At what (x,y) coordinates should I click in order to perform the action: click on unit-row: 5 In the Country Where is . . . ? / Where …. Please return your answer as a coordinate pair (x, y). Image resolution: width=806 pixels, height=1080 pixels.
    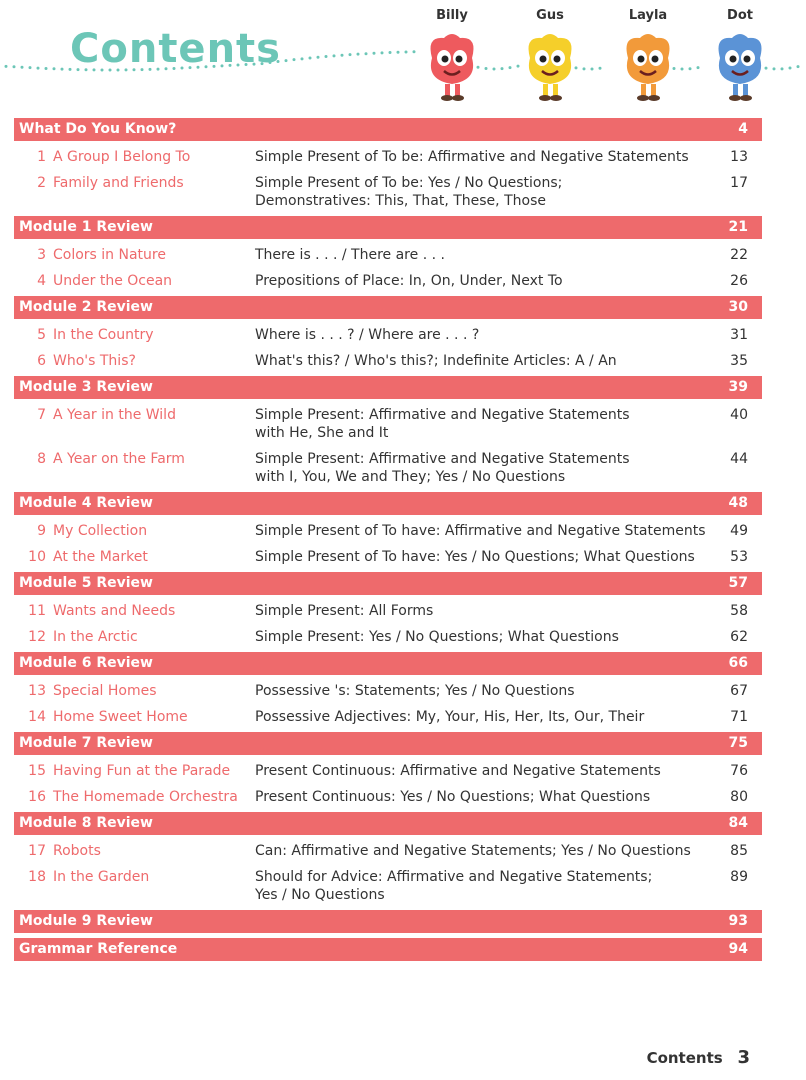
    Looking at the image, I should click on (388, 335).